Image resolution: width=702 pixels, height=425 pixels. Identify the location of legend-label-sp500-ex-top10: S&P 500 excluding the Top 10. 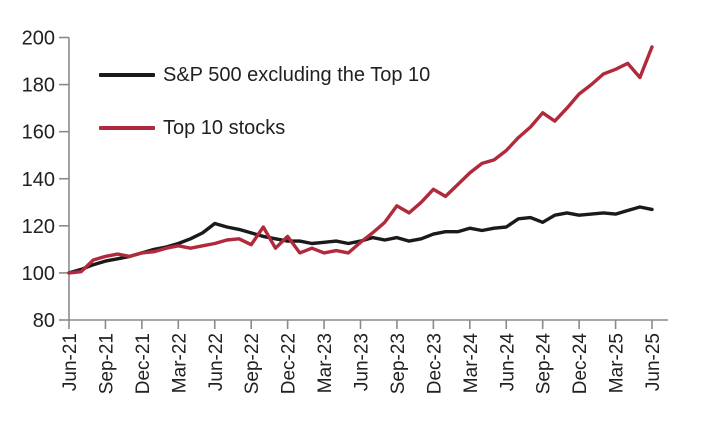
(297, 75).